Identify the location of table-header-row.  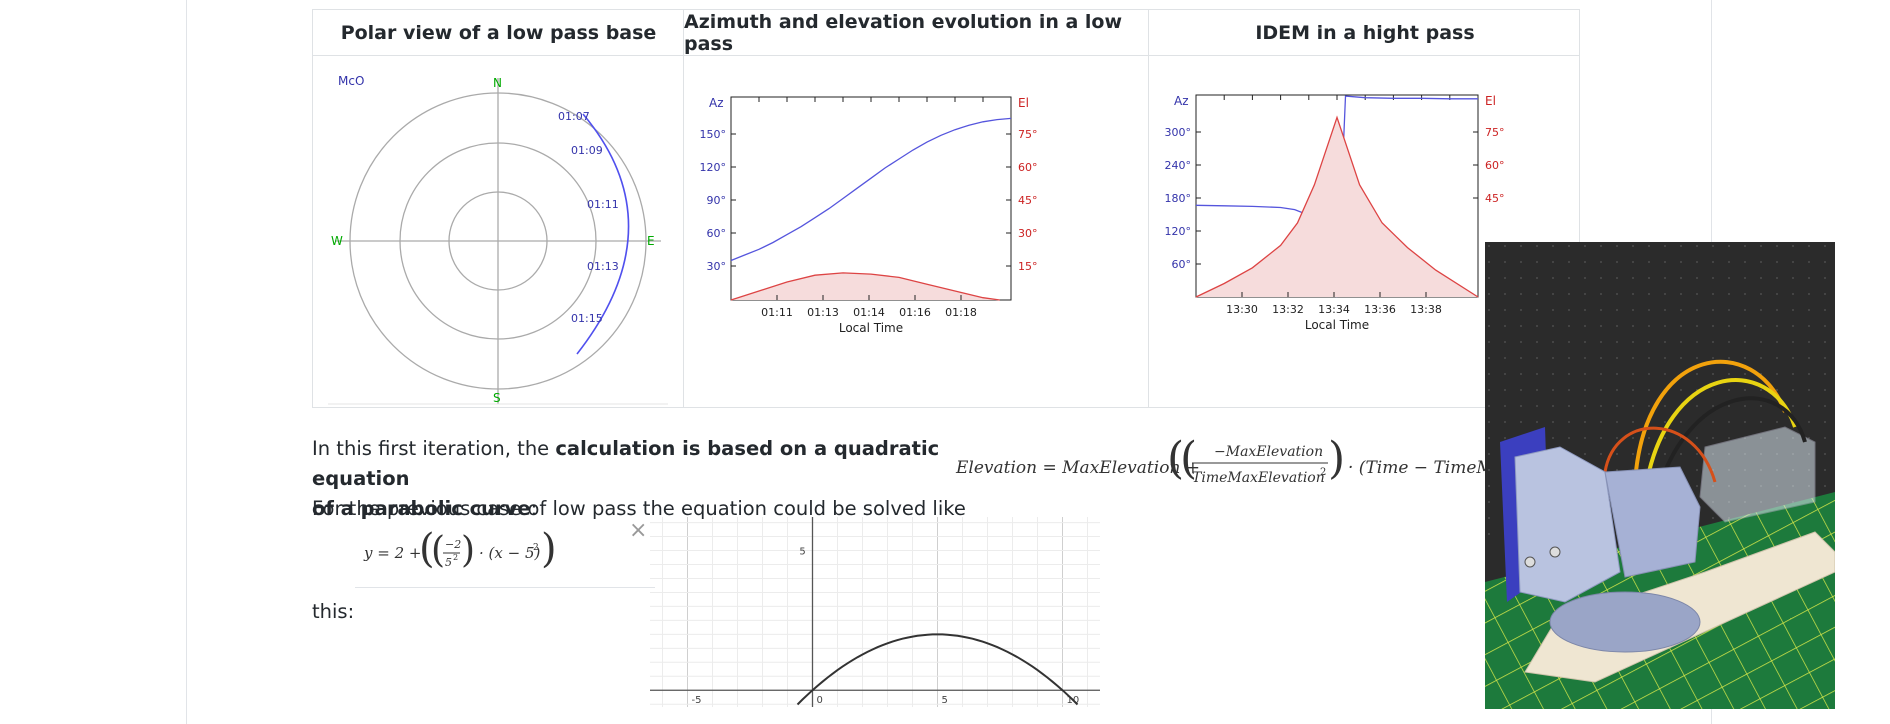
(946, 33).